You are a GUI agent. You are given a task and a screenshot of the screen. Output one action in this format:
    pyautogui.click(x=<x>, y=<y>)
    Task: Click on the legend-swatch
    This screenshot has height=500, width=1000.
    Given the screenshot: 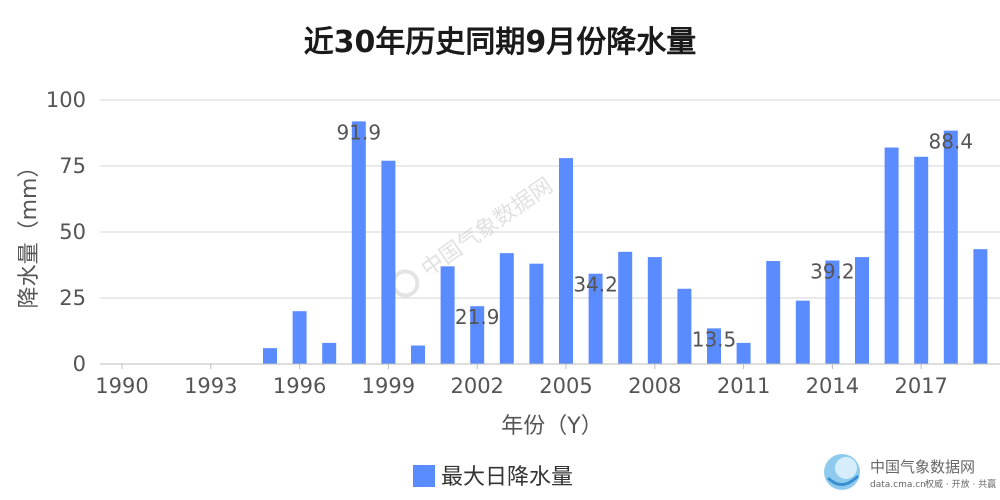 What is the action you would take?
    pyautogui.click(x=424, y=476)
    